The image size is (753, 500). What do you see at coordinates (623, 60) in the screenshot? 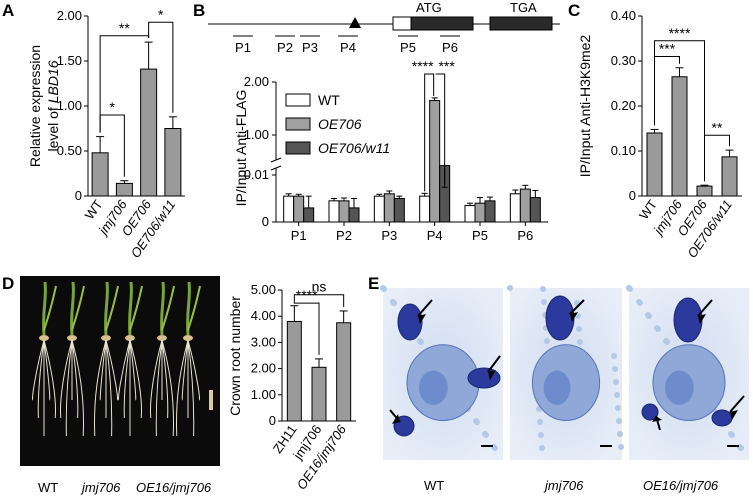
I see `y-tick-label: 0.30` at bounding box center [623, 60].